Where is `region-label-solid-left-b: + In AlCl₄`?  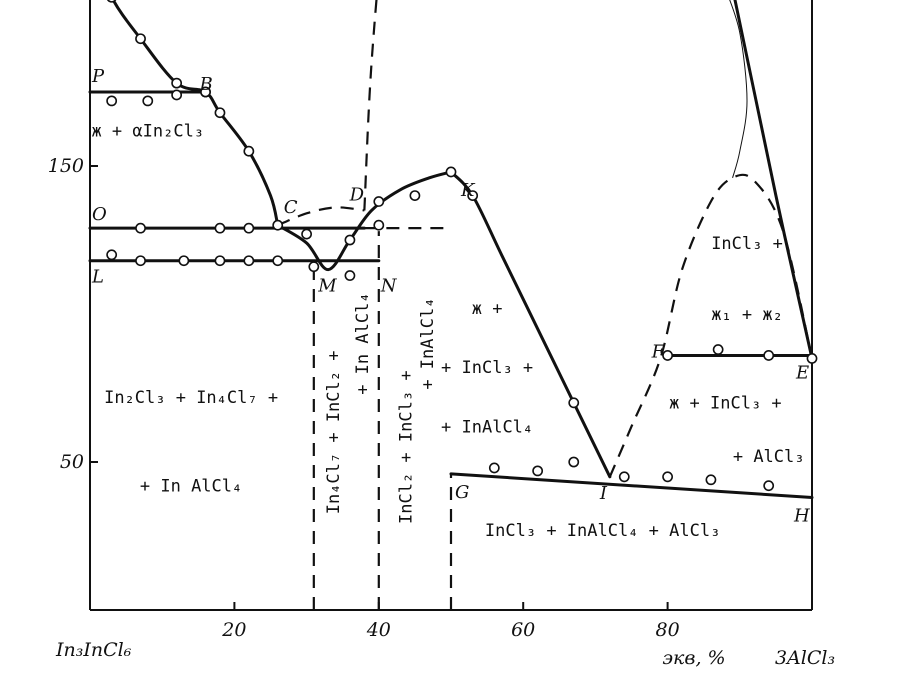
region-label-solid-left-b: + In AlCl₄ is located at coordinates (191, 487).